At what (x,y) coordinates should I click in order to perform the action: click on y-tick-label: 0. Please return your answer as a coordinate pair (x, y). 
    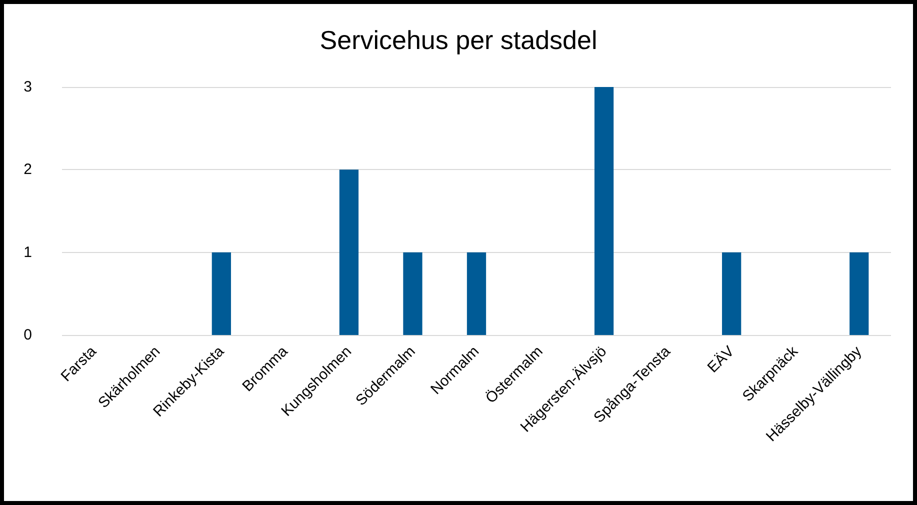
    Looking at the image, I should click on (28, 335).